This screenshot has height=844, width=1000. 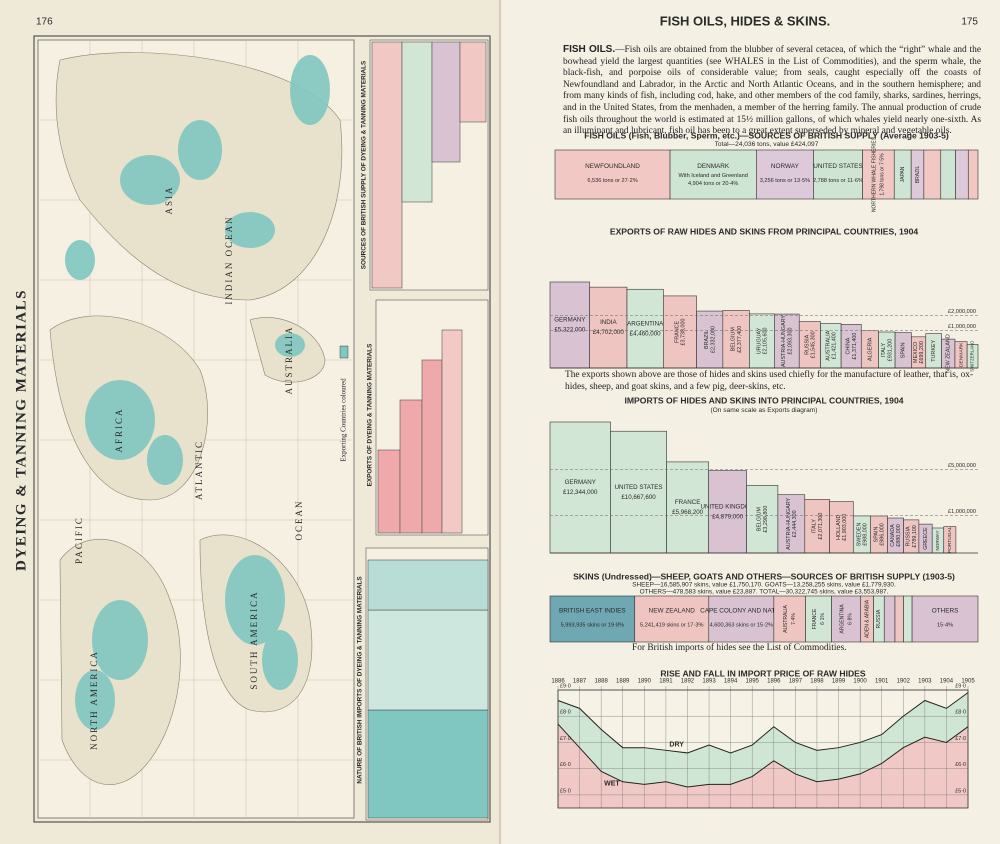 What do you see at coordinates (870, 349) in the screenshot?
I see `bar-label: ALGERIA` at bounding box center [870, 349].